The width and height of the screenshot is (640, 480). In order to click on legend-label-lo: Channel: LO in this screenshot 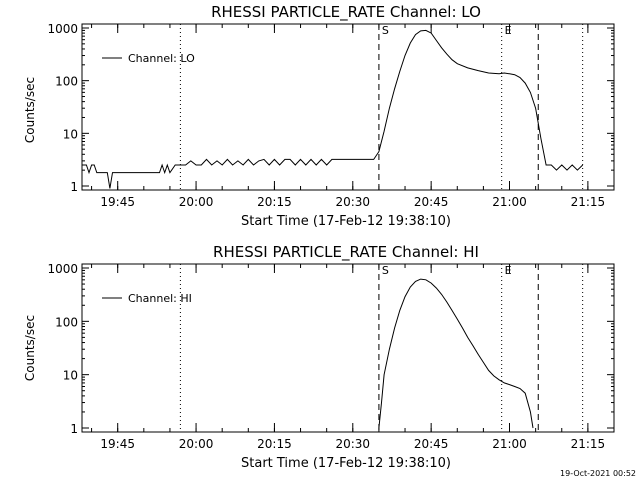, I will do `click(161, 58)`.